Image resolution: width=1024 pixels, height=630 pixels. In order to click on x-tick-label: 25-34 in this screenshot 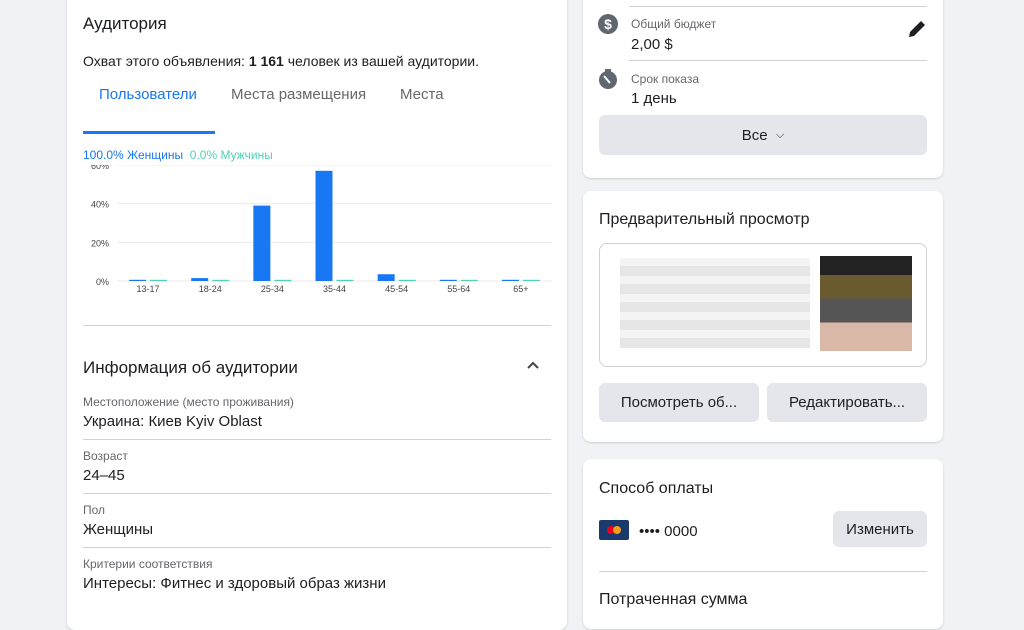, I will do `click(272, 289)`.